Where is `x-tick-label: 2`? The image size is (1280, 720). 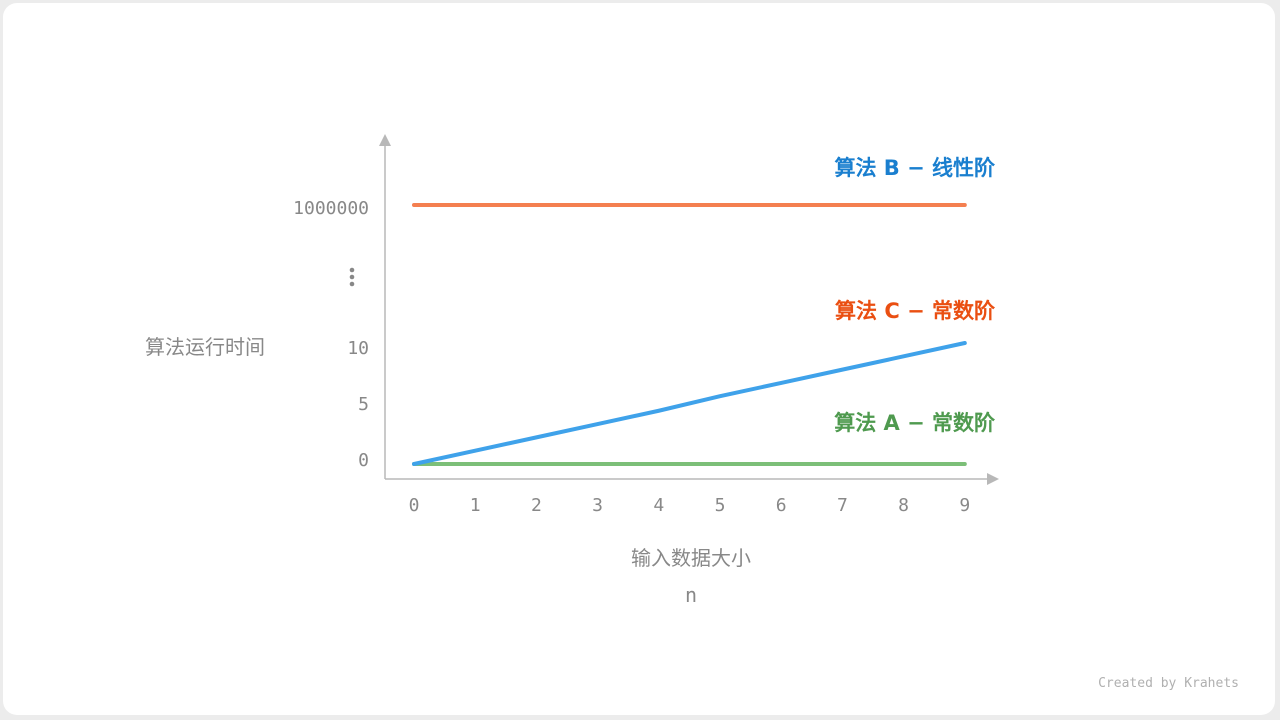 x-tick-label: 2 is located at coordinates (536, 505).